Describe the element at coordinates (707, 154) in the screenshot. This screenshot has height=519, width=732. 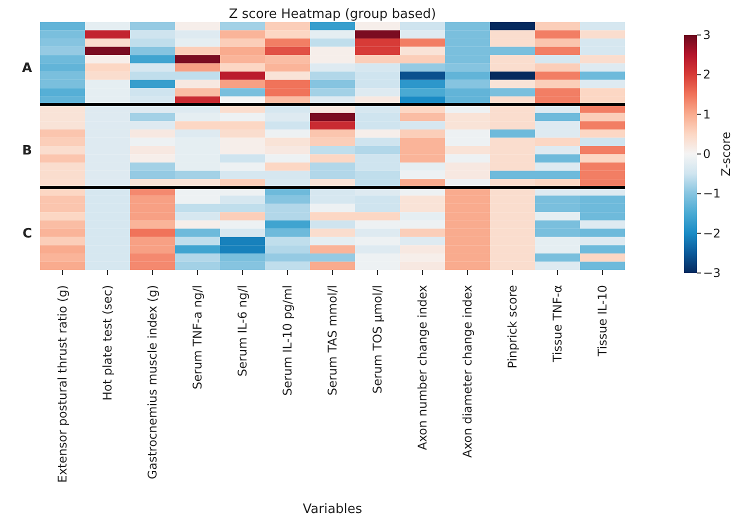
I see `color-bar-label: 0` at that location.